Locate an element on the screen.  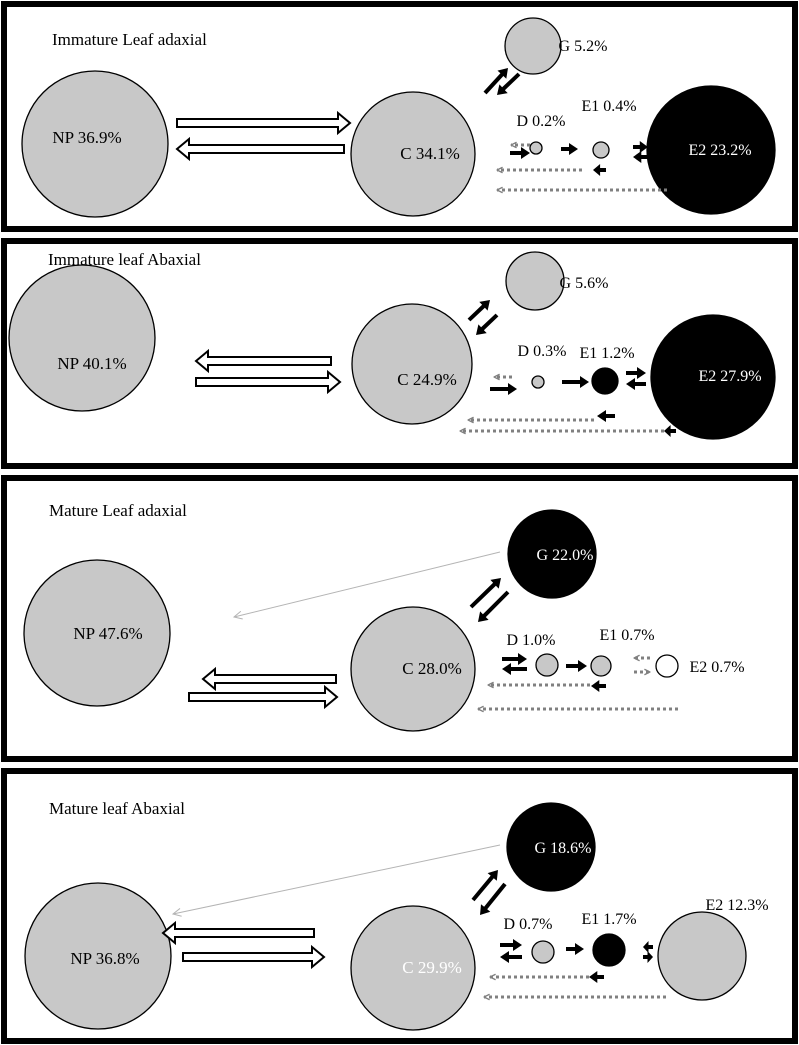
node-label-c: C 24.9% is located at coordinates (427, 379).